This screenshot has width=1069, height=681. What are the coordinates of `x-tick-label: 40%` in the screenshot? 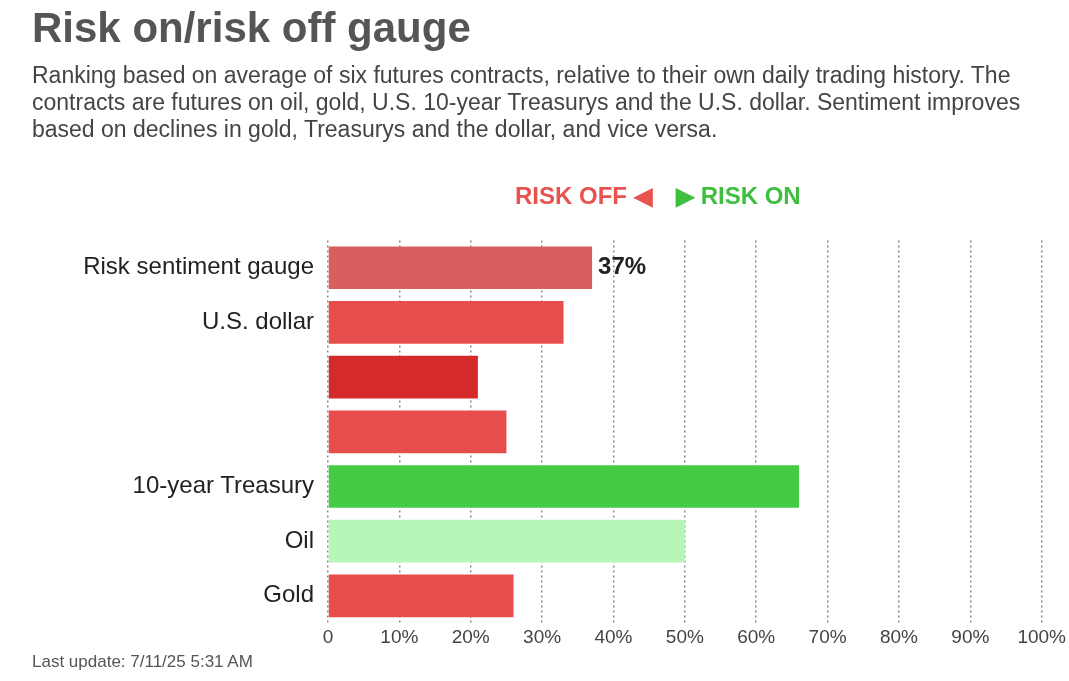 It's located at (613, 636).